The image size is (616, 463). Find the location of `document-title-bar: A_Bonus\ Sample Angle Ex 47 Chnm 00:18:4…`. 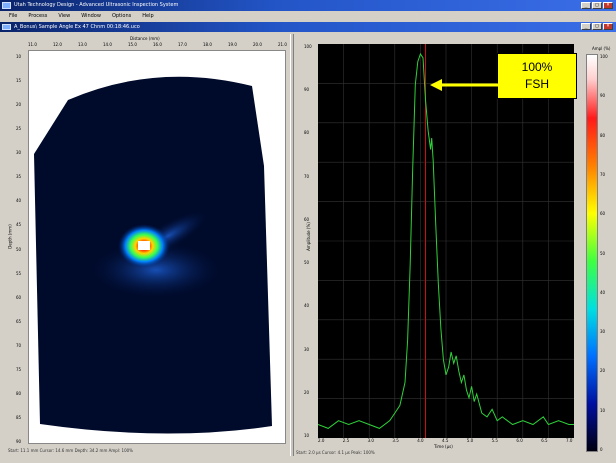

document-title-bar: A_Bonus\ Sample Angle Ex 47 Chnm 00:18:4… is located at coordinates (308, 27).